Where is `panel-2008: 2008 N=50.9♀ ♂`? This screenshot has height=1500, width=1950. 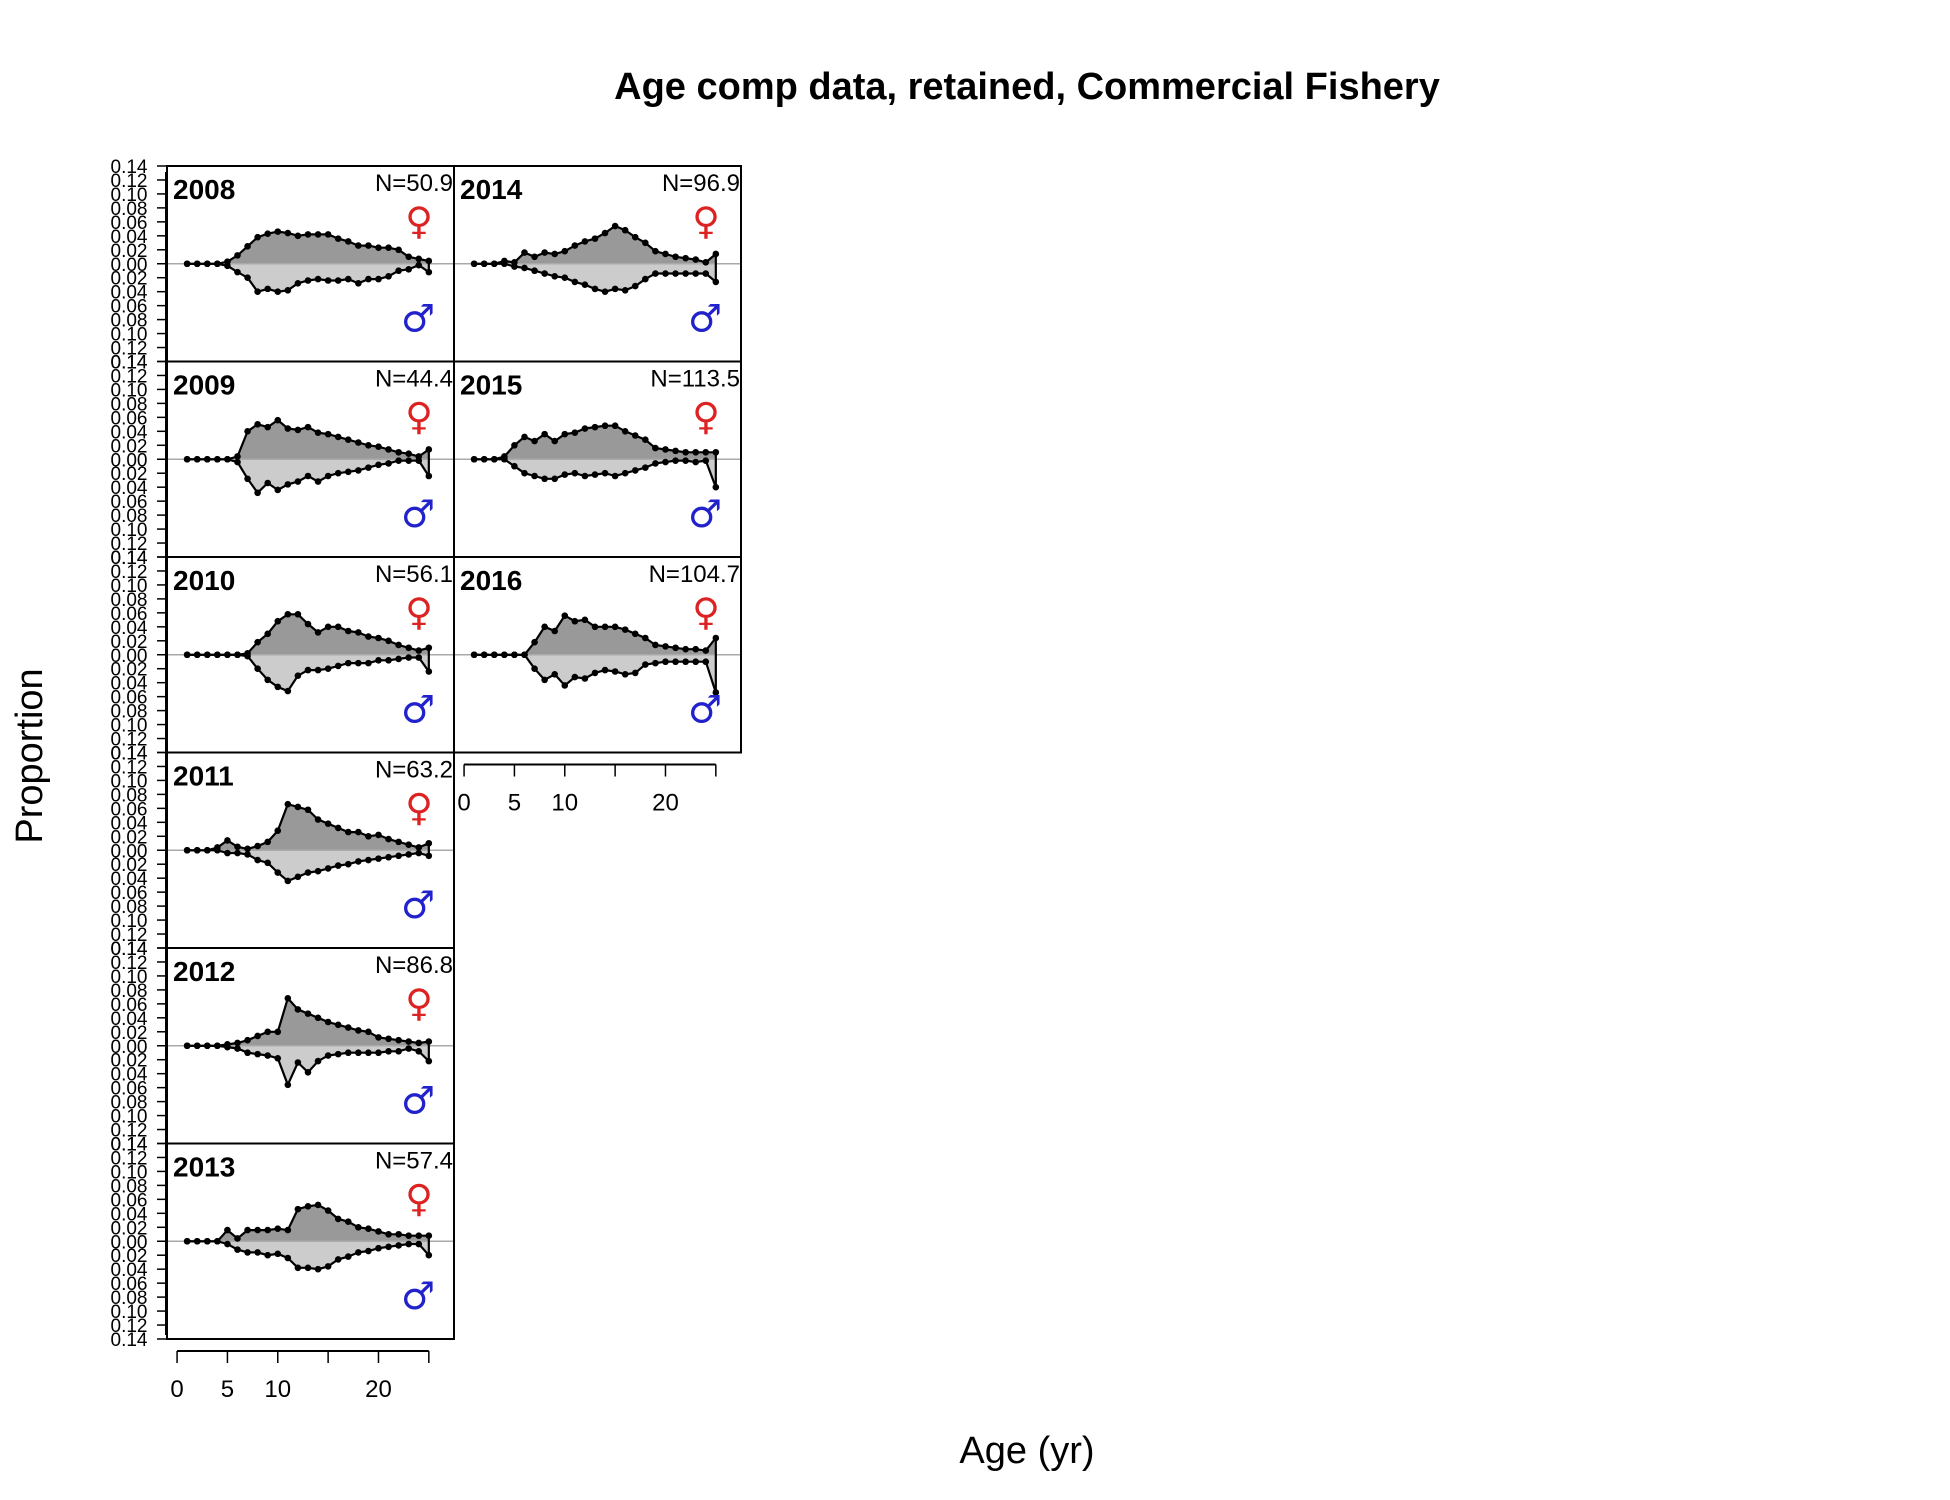
panel-2008: 2008 N=50.9♀ ♂ is located at coordinates (310, 264).